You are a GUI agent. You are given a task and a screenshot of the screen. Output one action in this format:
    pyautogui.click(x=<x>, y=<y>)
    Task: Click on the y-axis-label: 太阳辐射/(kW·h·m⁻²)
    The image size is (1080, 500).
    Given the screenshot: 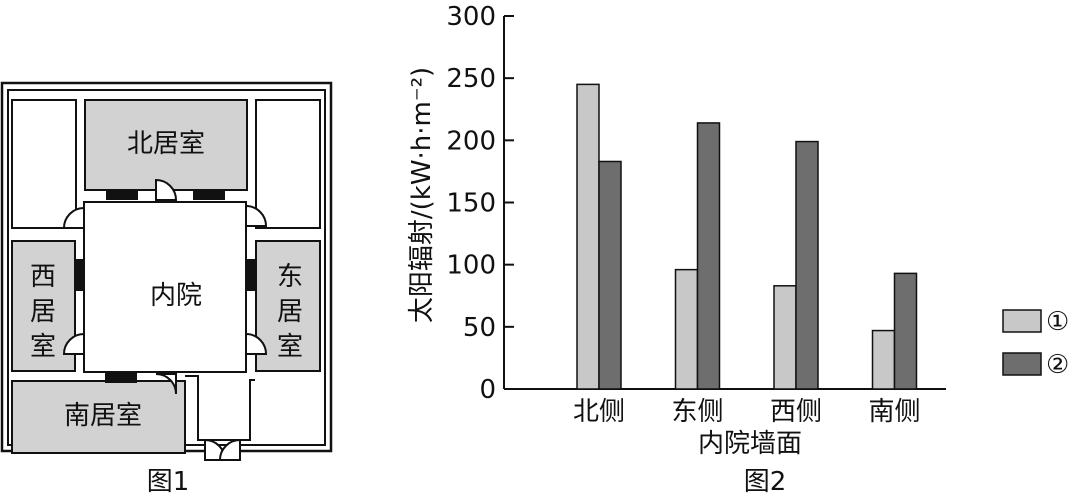 What is the action you would take?
    pyautogui.click(x=422, y=195)
    